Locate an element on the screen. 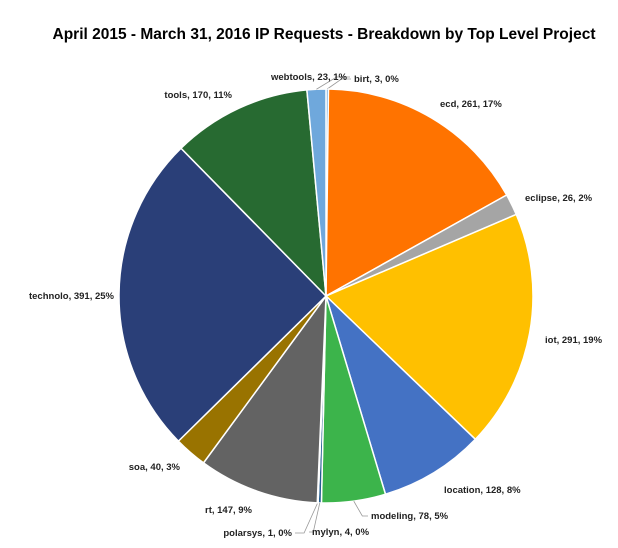  pie-slice-iot is located at coordinates (429, 327).